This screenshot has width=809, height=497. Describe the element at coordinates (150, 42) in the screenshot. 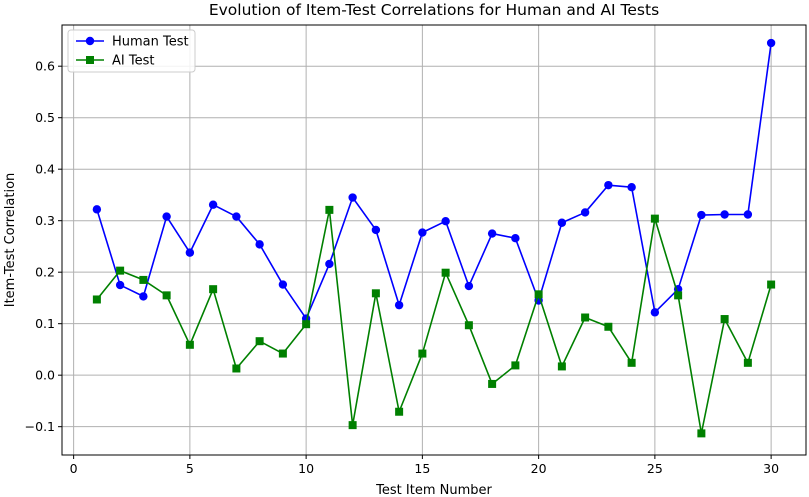

I see `legend-label-human-test: Human Test` at that location.